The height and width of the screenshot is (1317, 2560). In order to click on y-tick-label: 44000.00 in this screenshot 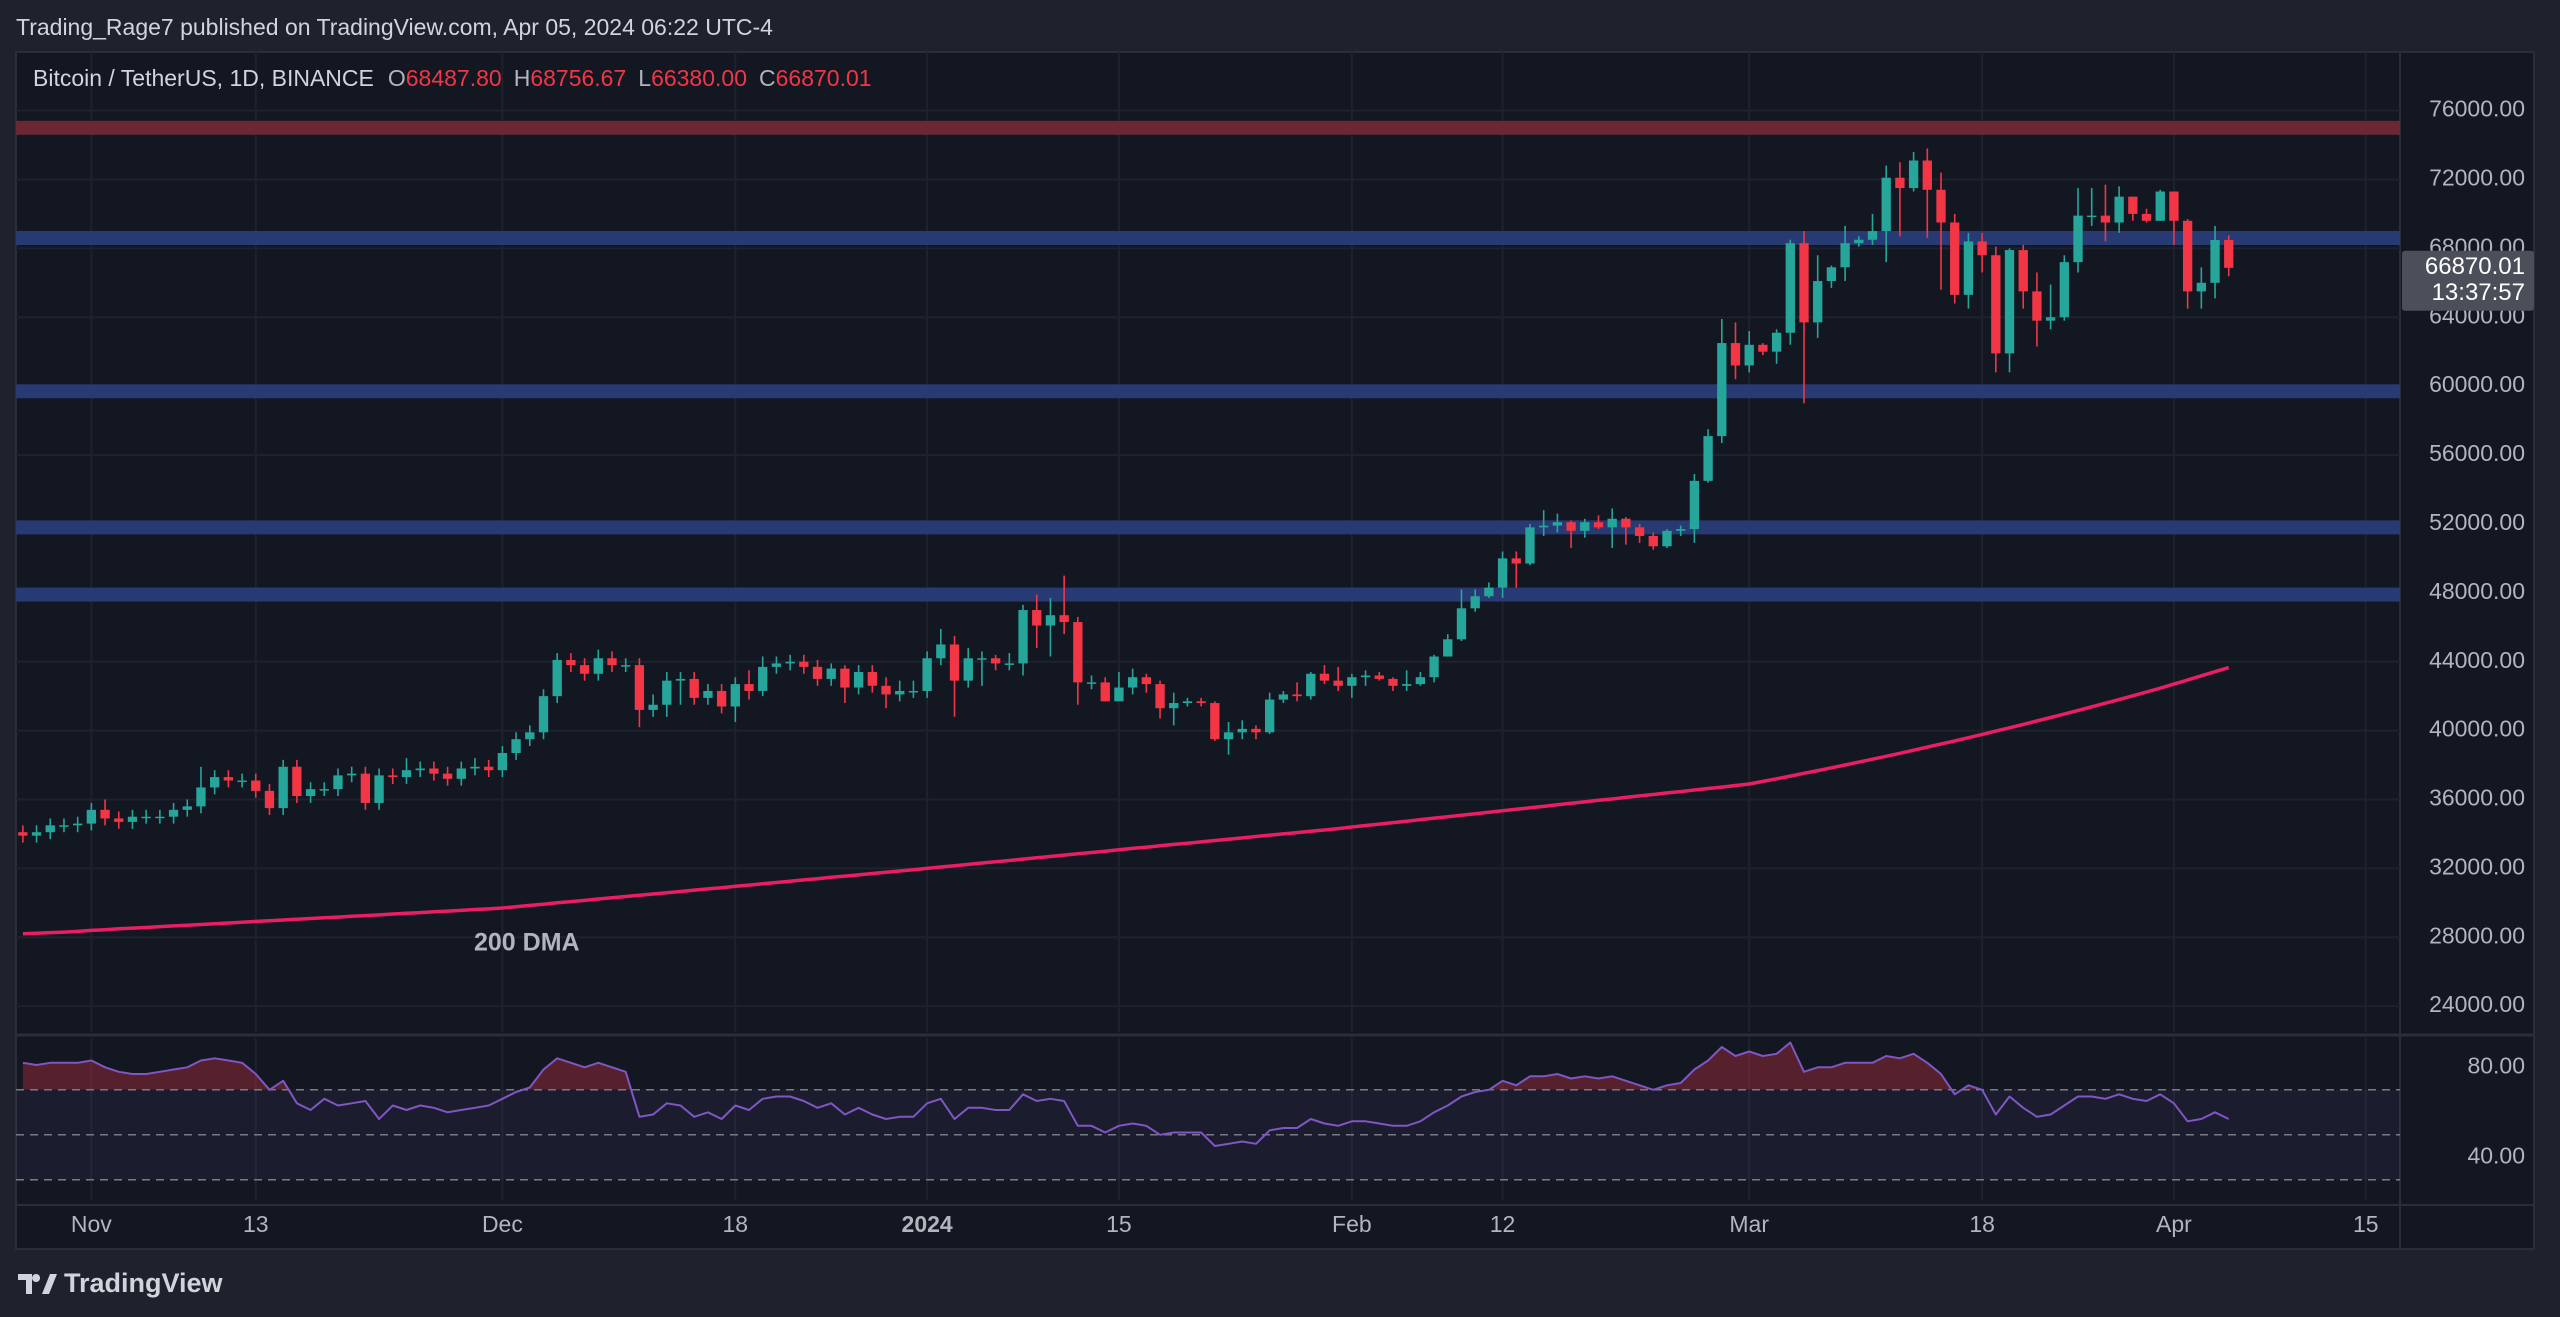, I will do `click(2477, 660)`.